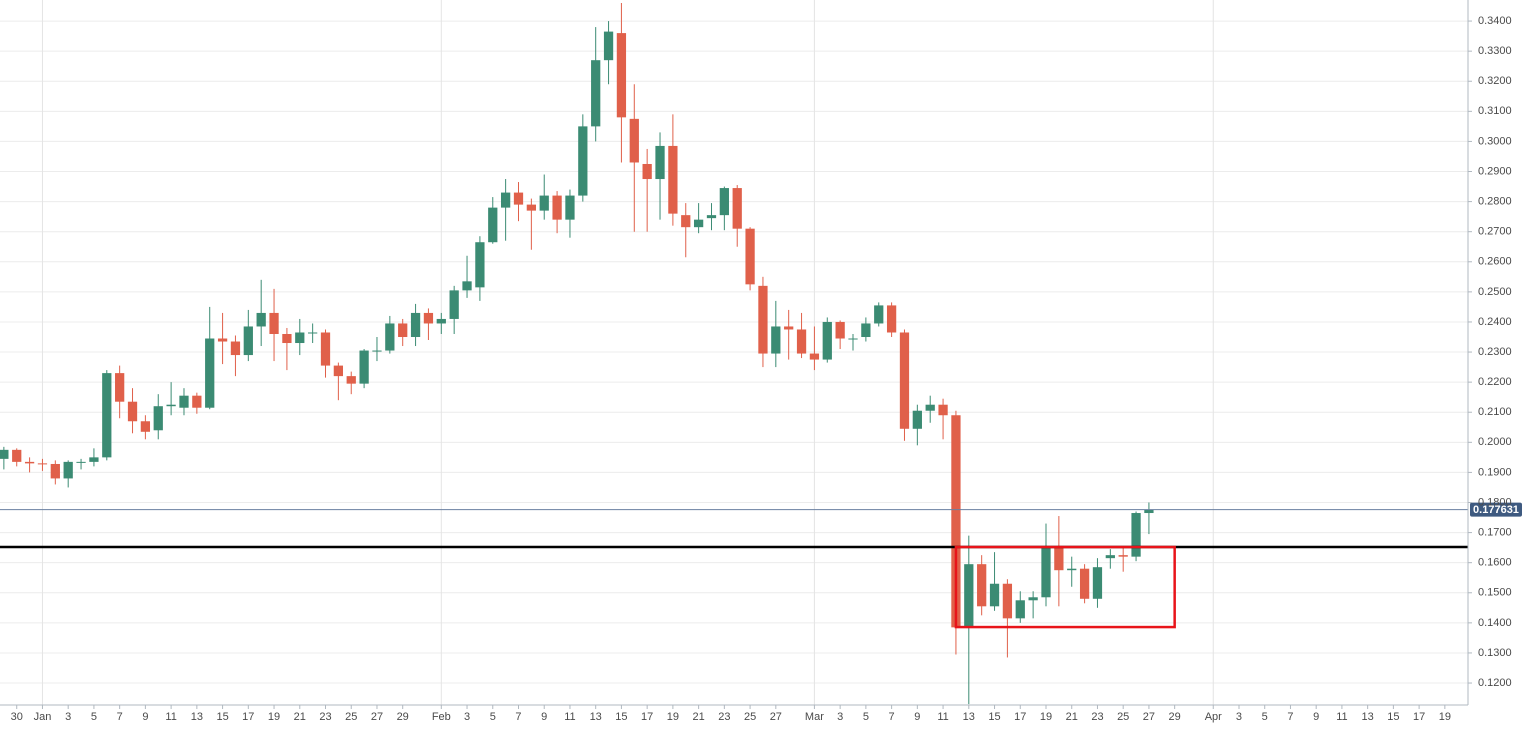  Describe the element at coordinates (1495, 472) in the screenshot. I see `y-tick-label: 0.1900` at that location.